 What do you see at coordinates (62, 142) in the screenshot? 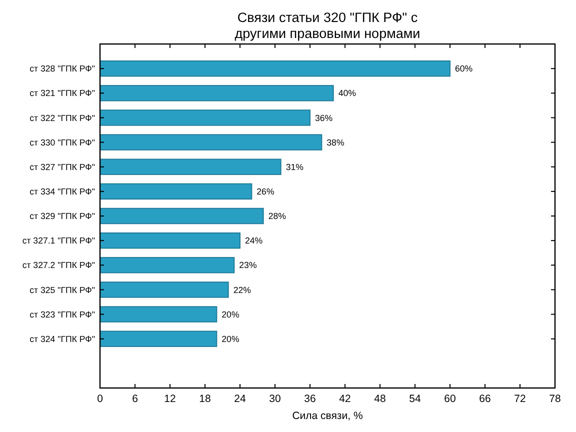
I see `y-tick-label: ст 330 "ГПК РФ"` at bounding box center [62, 142].